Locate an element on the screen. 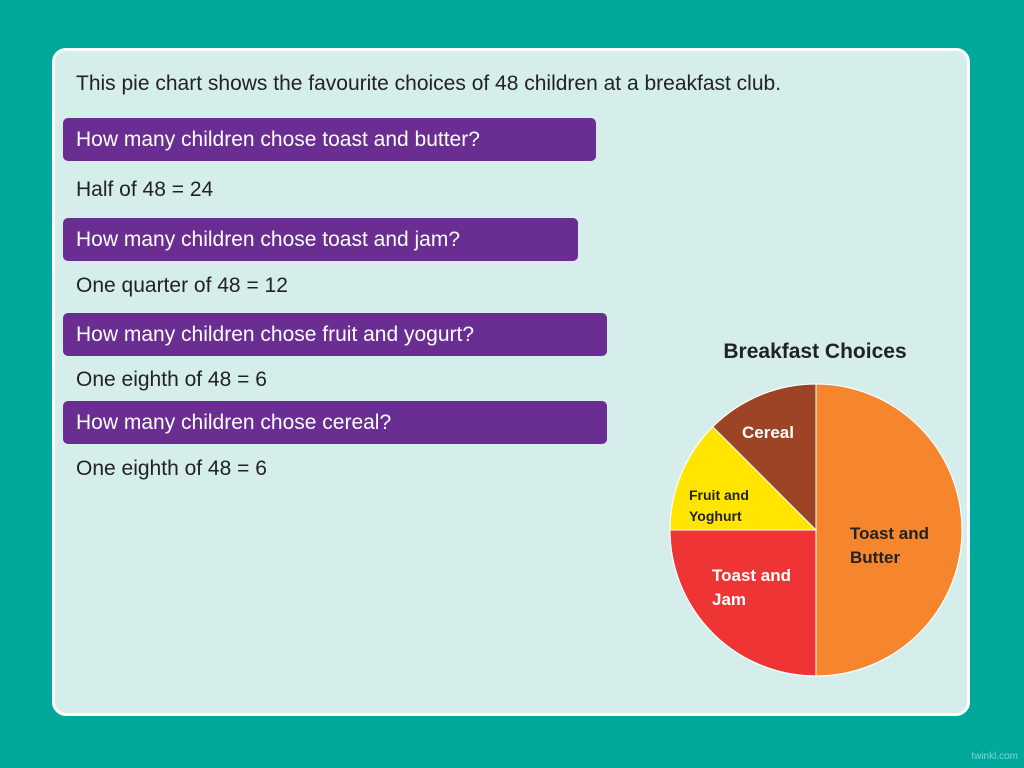 The height and width of the screenshot is (768, 1024). pie-label-fruit-and-yoghurt: Fruit and Yoghurt is located at coordinates (719, 505).